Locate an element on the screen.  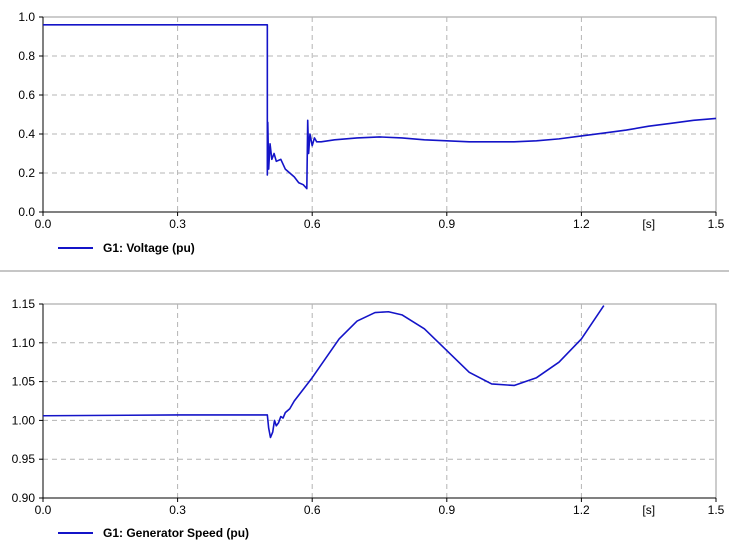
speed-x-tick-label: 1.5 is located at coordinates (716, 510).